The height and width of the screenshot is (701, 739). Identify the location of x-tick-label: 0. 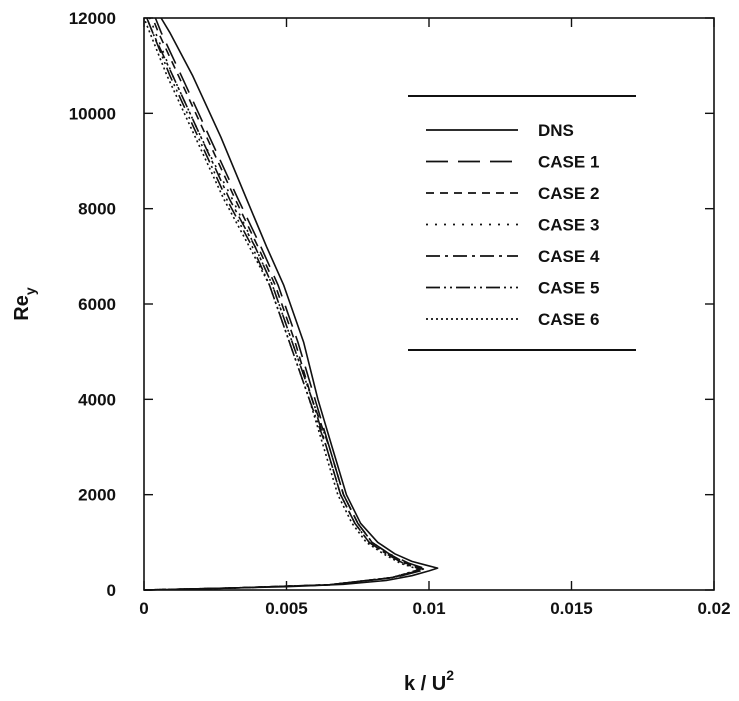
(143, 608).